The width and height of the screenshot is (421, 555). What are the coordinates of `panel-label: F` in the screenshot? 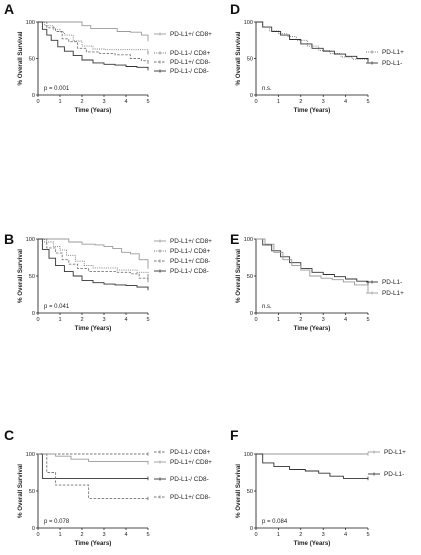 It's located at (234, 435).